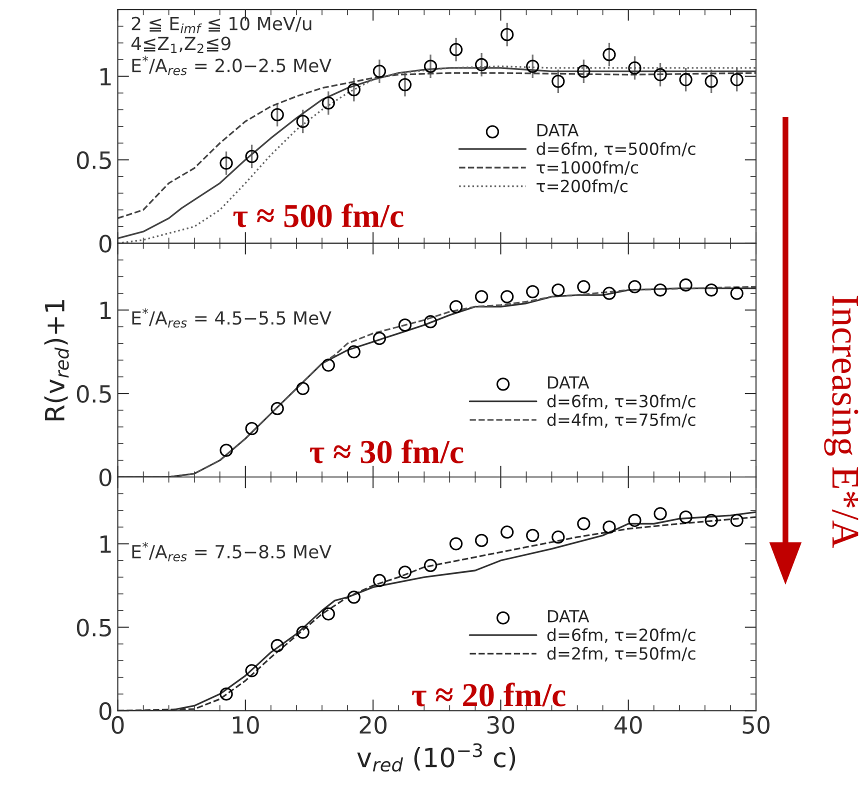 The width and height of the screenshot is (866, 795). What do you see at coordinates (587, 167) in the screenshot?
I see `legend-label: τ=1000fm/c` at bounding box center [587, 167].